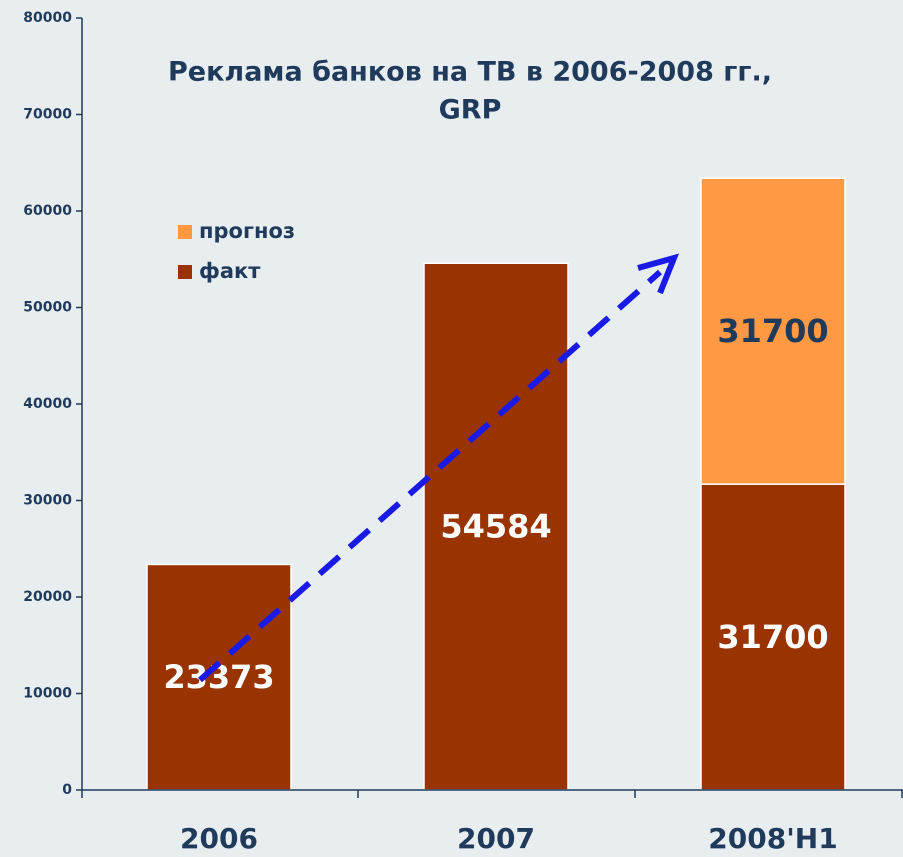  Describe the element at coordinates (47, 115) in the screenshot. I see `y-tick-label: 70000` at that location.